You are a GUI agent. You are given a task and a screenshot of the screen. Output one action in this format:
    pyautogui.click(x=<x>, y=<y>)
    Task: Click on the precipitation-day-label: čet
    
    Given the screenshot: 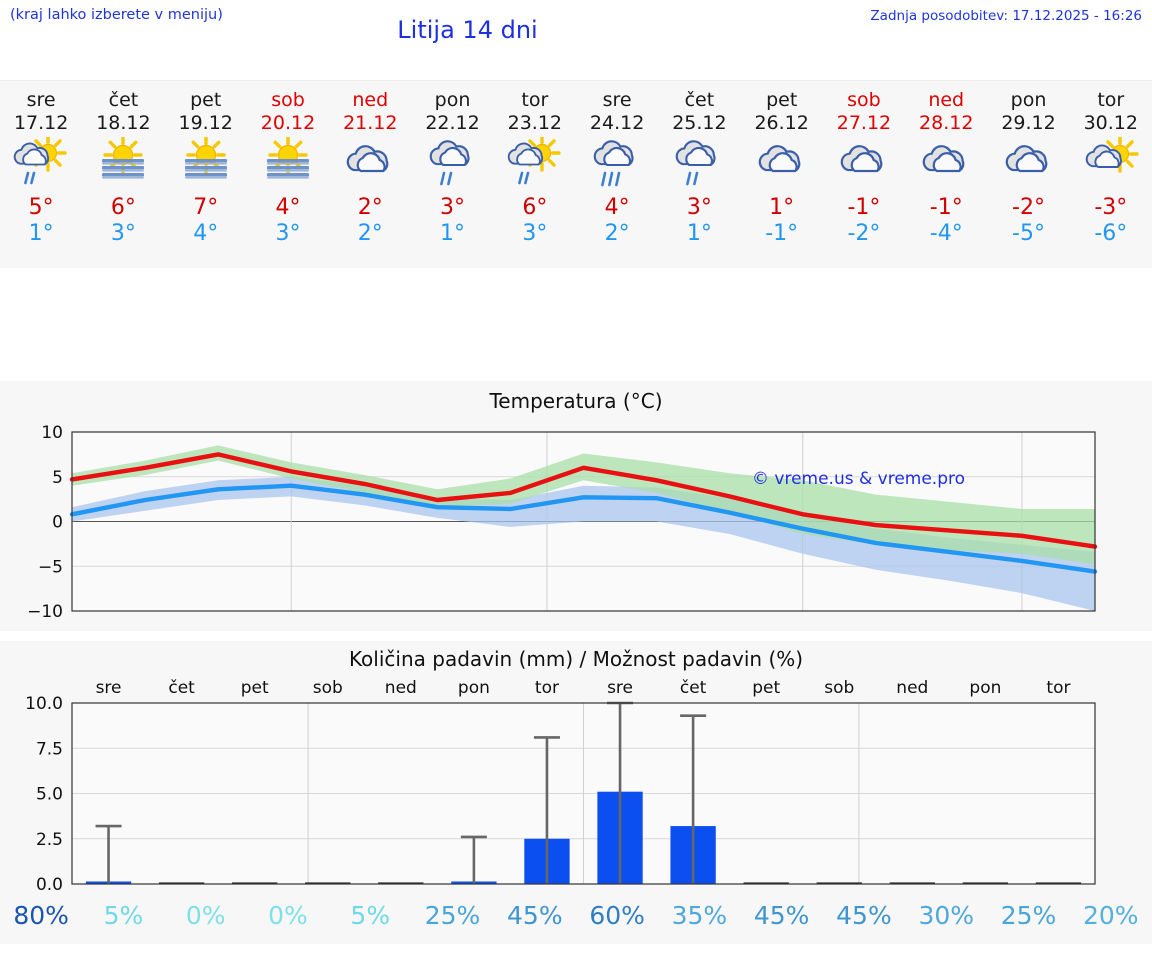 What is the action you would take?
    pyautogui.click(x=693, y=688)
    